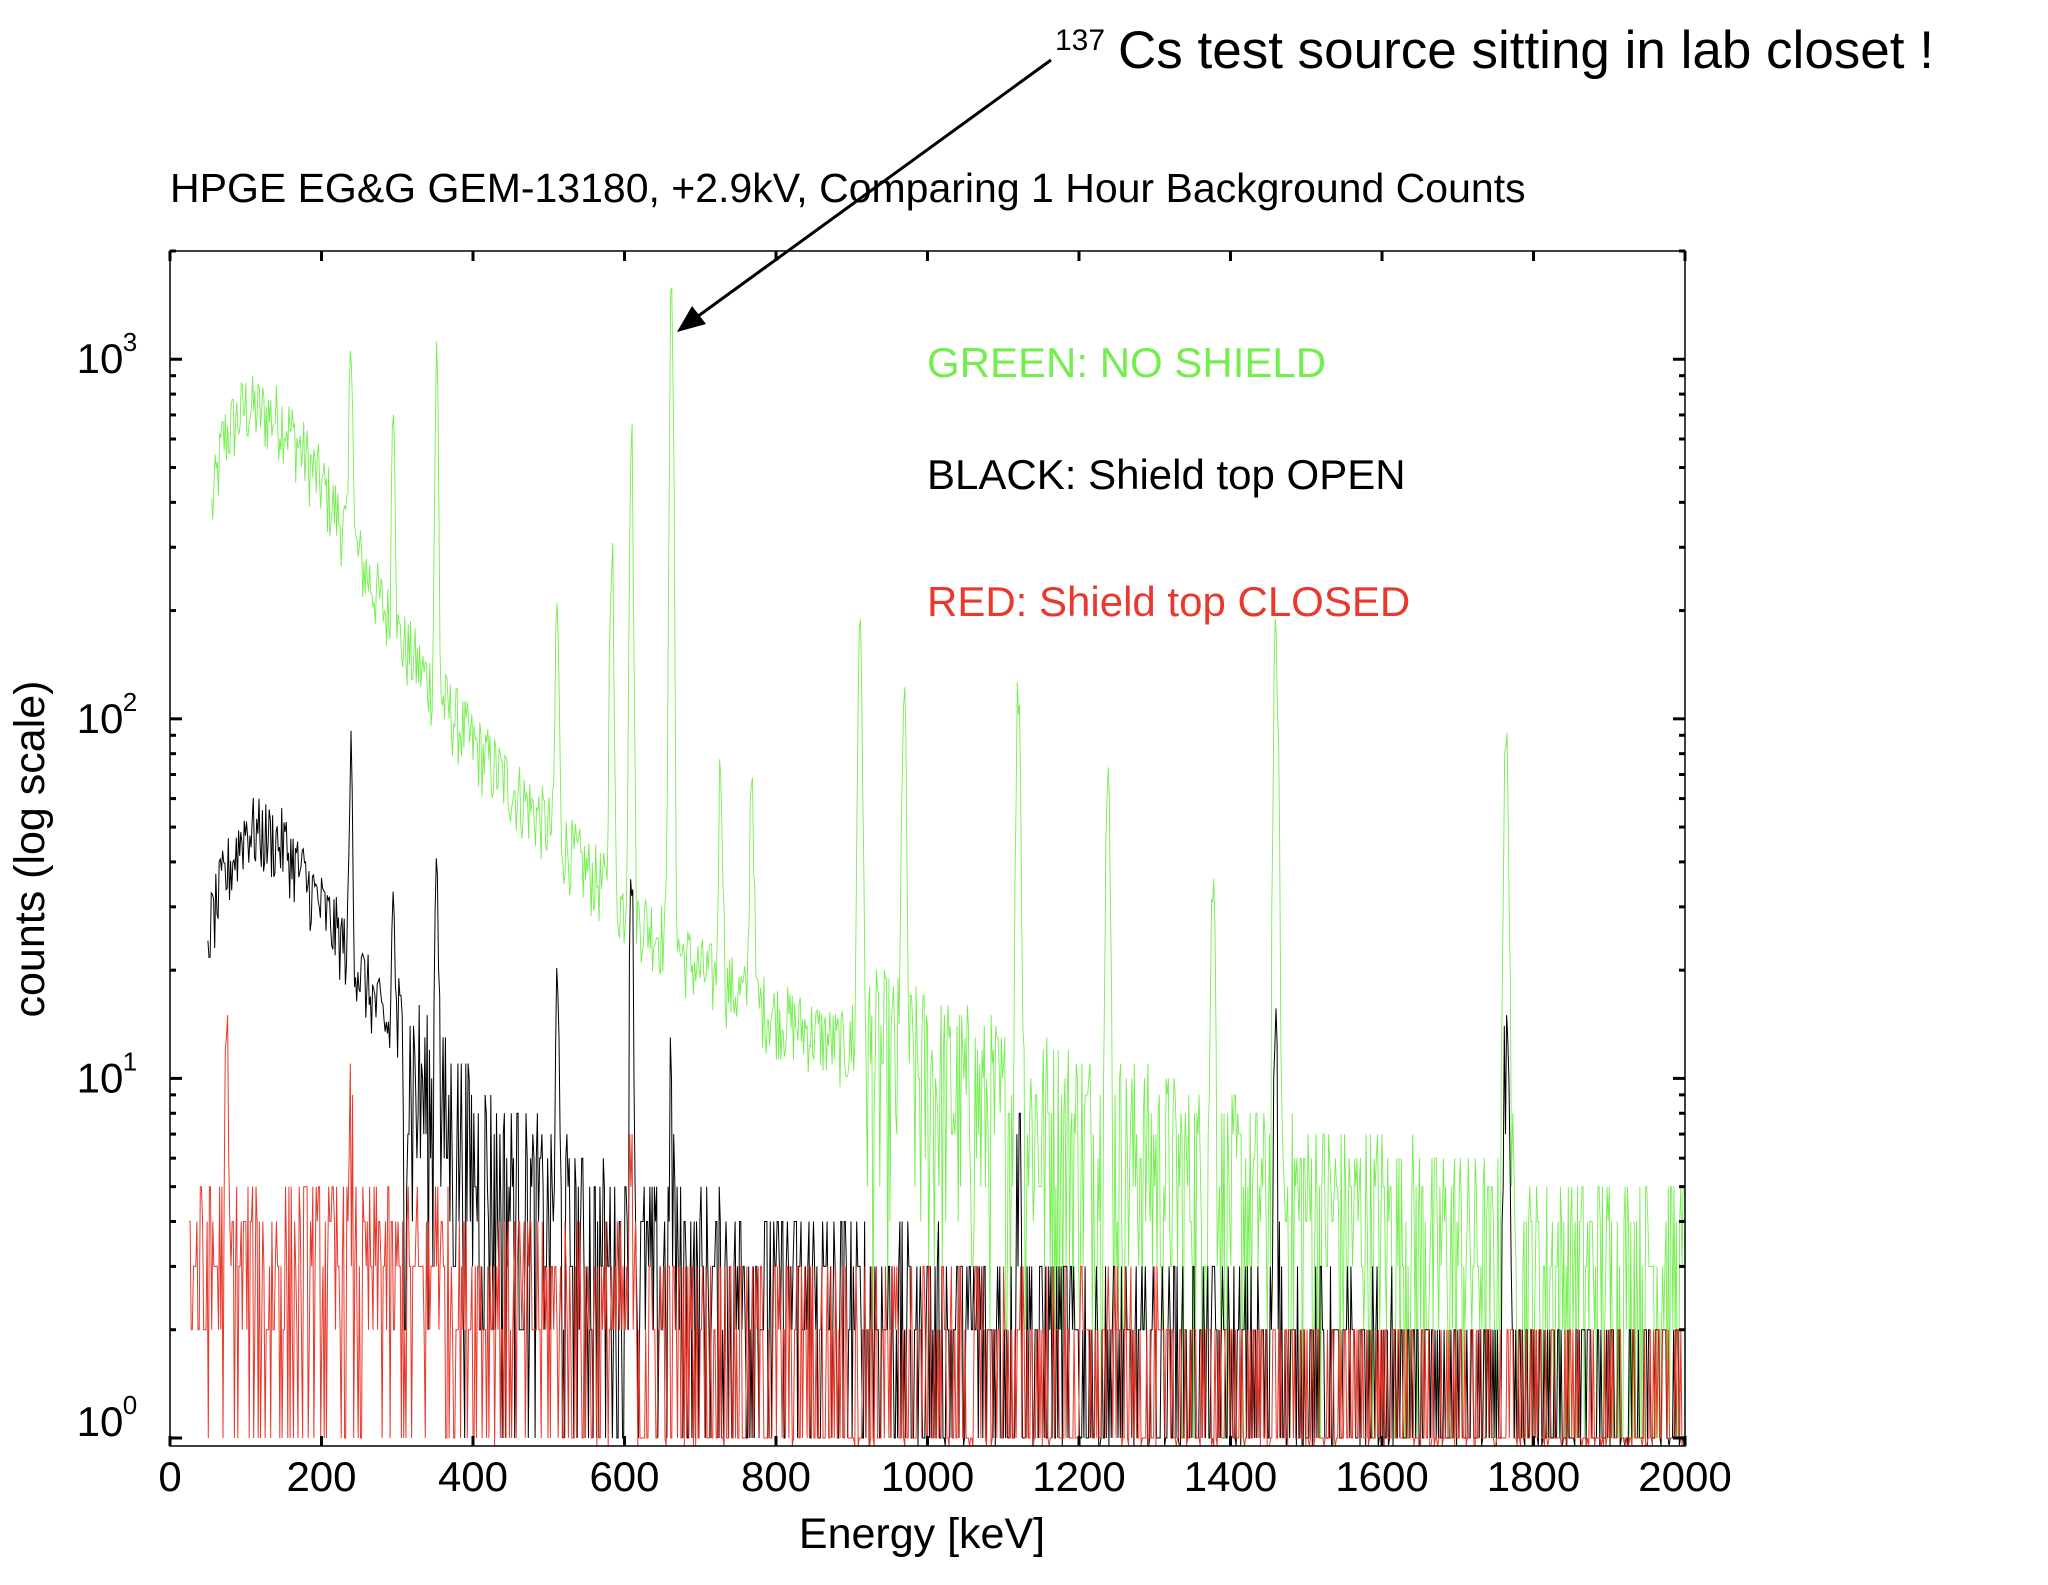 The height and width of the screenshot is (1585, 2048). What do you see at coordinates (927, 1476) in the screenshot?
I see `x-tick-label: 1000` at bounding box center [927, 1476].